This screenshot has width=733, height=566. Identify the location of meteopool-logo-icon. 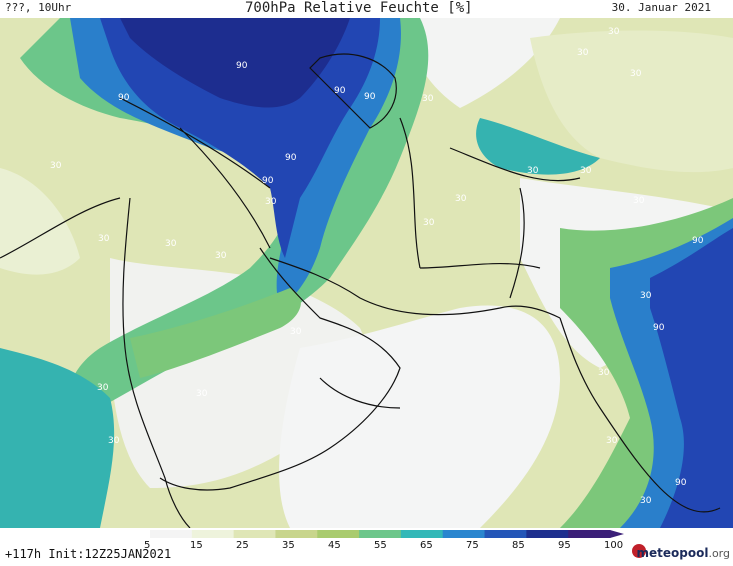
(639, 551).